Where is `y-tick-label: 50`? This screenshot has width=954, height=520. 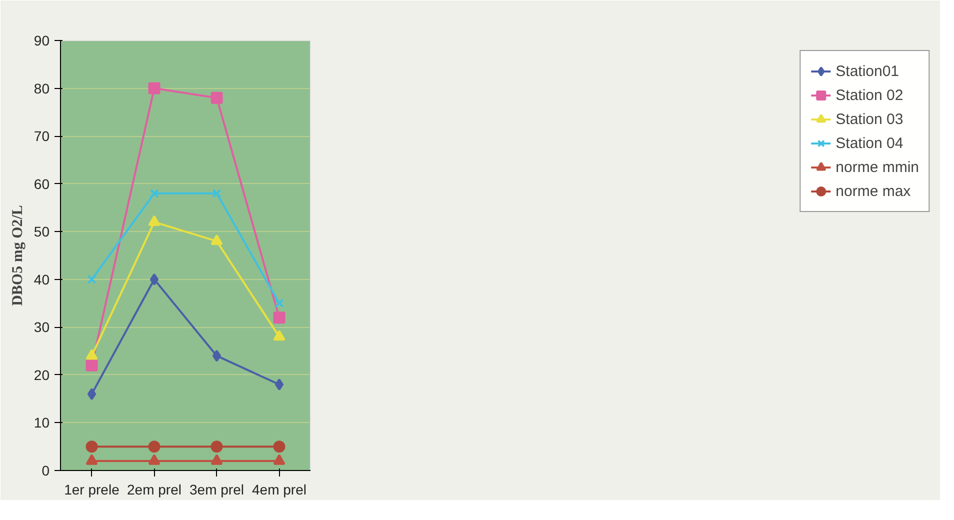 y-tick-label: 50 is located at coordinates (42, 232).